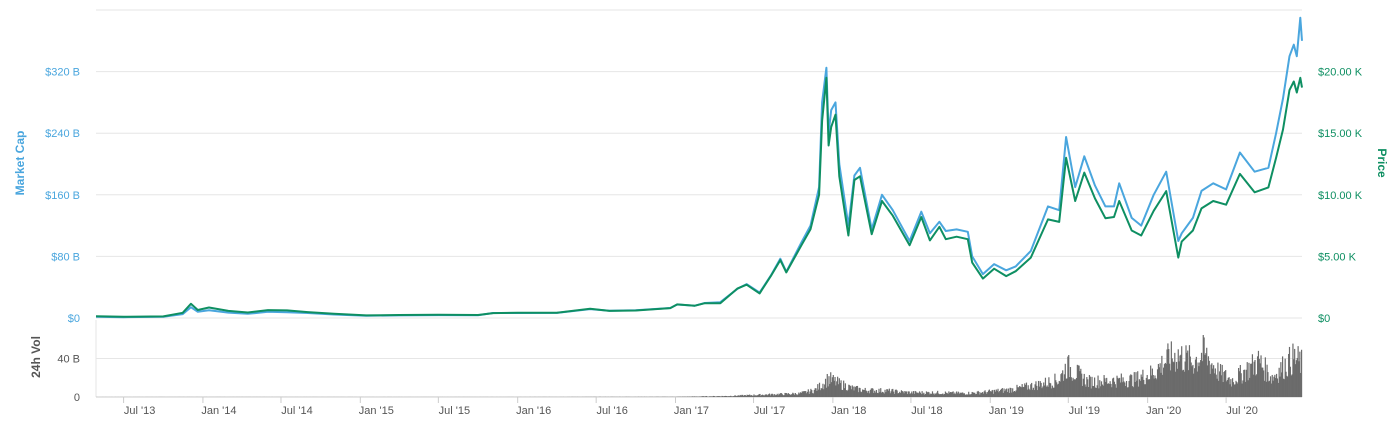 Image resolution: width=1400 pixels, height=427 pixels. Describe the element at coordinates (1324, 319) in the screenshot. I see `price-tick-label: $0` at that location.